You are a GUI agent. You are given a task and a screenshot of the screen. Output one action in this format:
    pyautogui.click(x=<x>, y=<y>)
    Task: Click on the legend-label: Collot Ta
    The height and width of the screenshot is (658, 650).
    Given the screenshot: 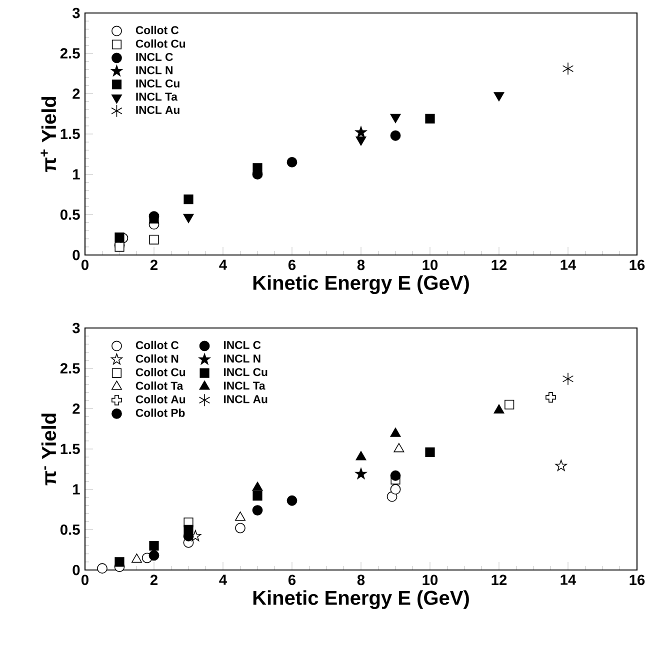 What is the action you would take?
    pyautogui.click(x=160, y=385)
    